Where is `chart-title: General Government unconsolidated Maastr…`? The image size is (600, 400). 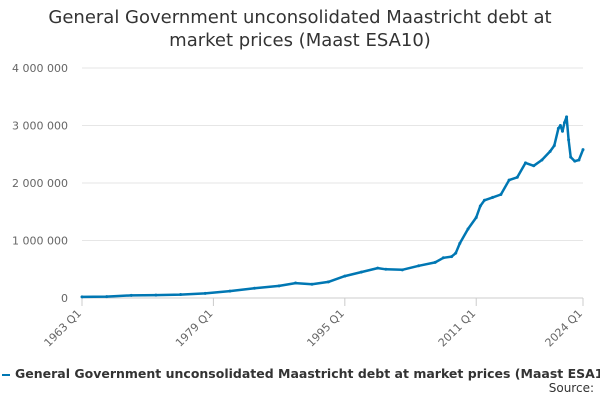
chart-title: General Government unconsolidated Maastr… is located at coordinates (300, 29).